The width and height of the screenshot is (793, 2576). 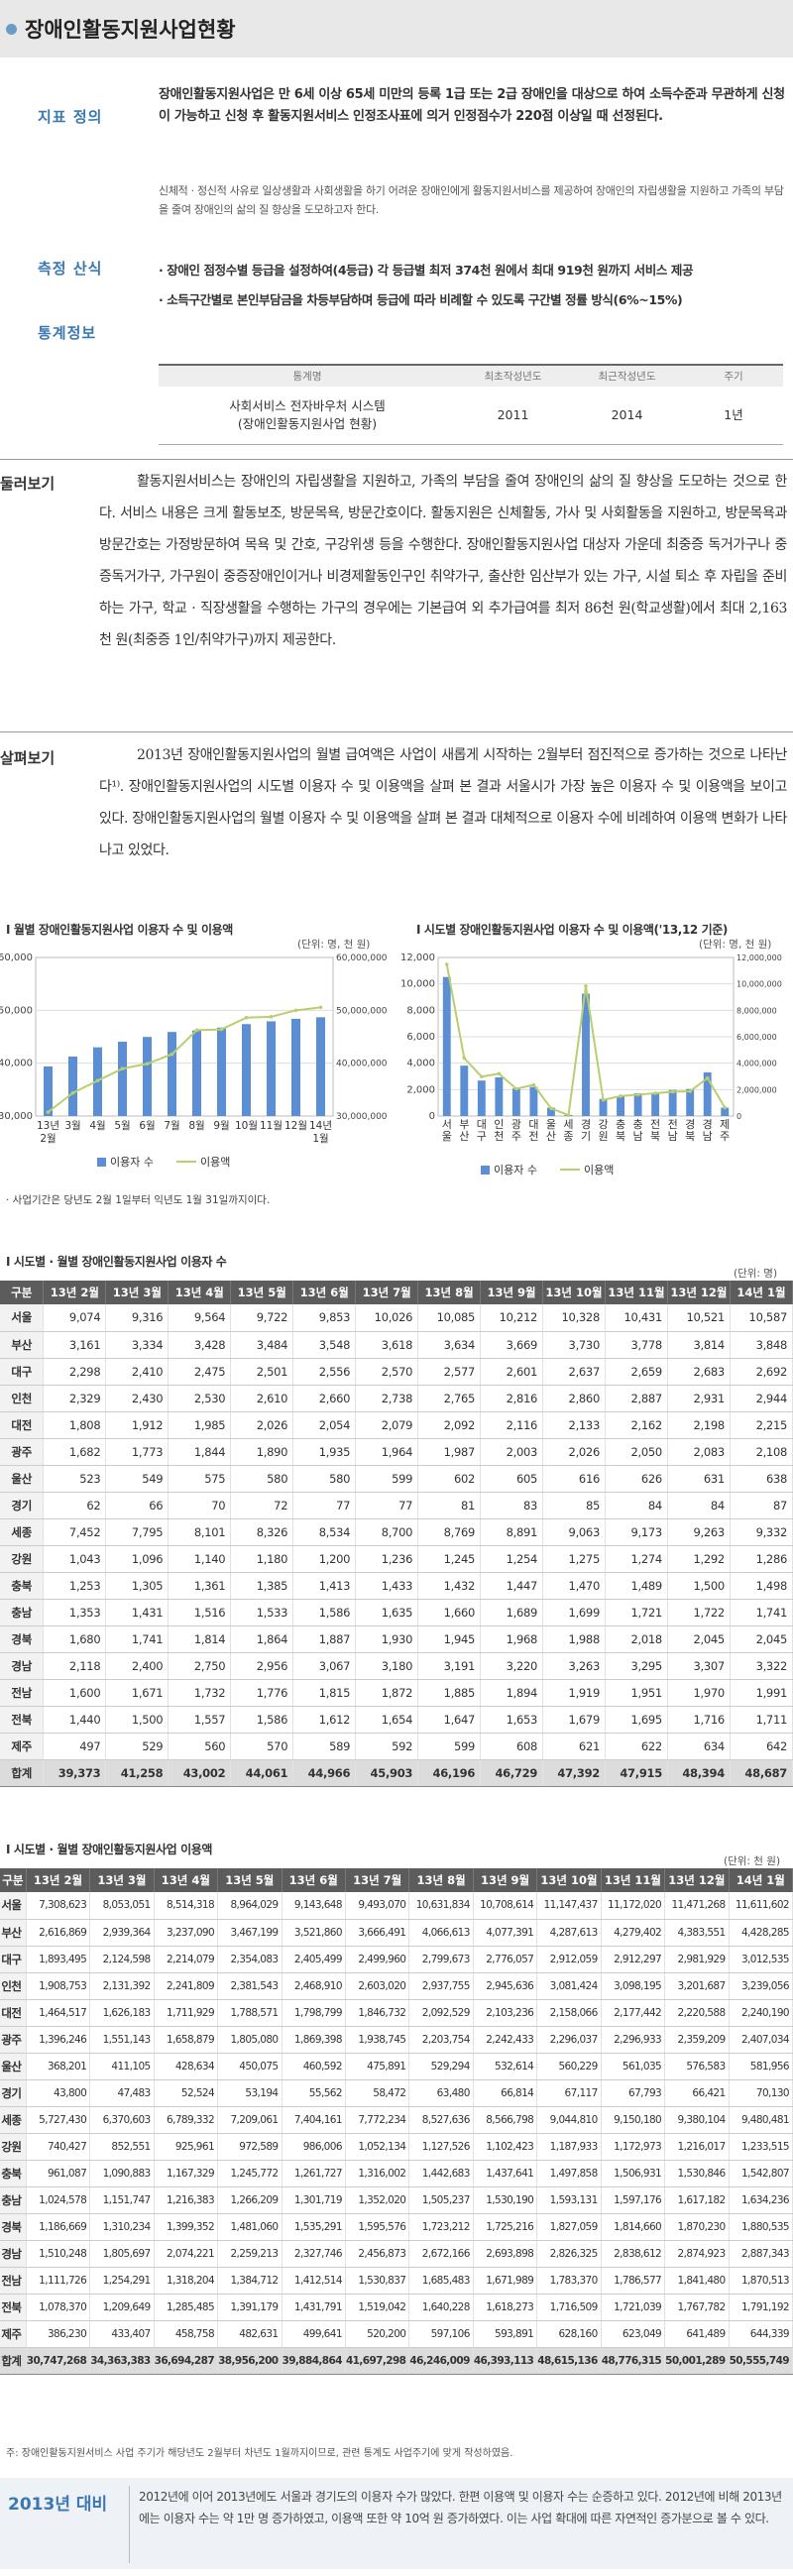 What do you see at coordinates (636, 1452) in the screenshot?
I see `value-cell: 2,050` at bounding box center [636, 1452].